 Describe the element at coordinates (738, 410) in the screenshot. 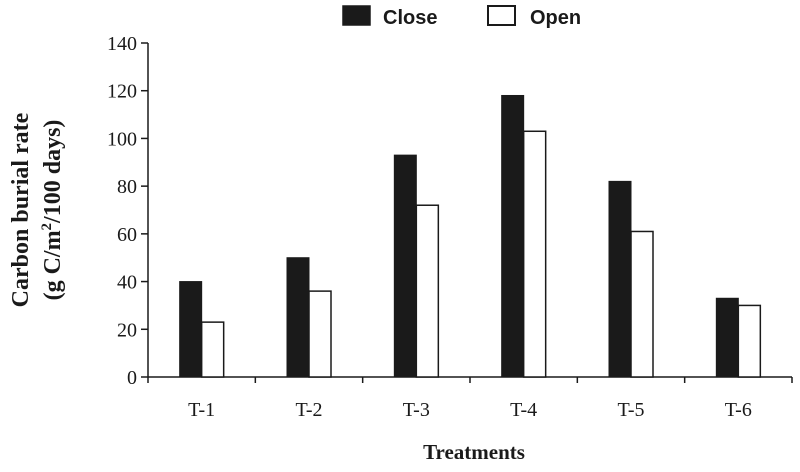

I see `x-tick-label: T-6` at that location.